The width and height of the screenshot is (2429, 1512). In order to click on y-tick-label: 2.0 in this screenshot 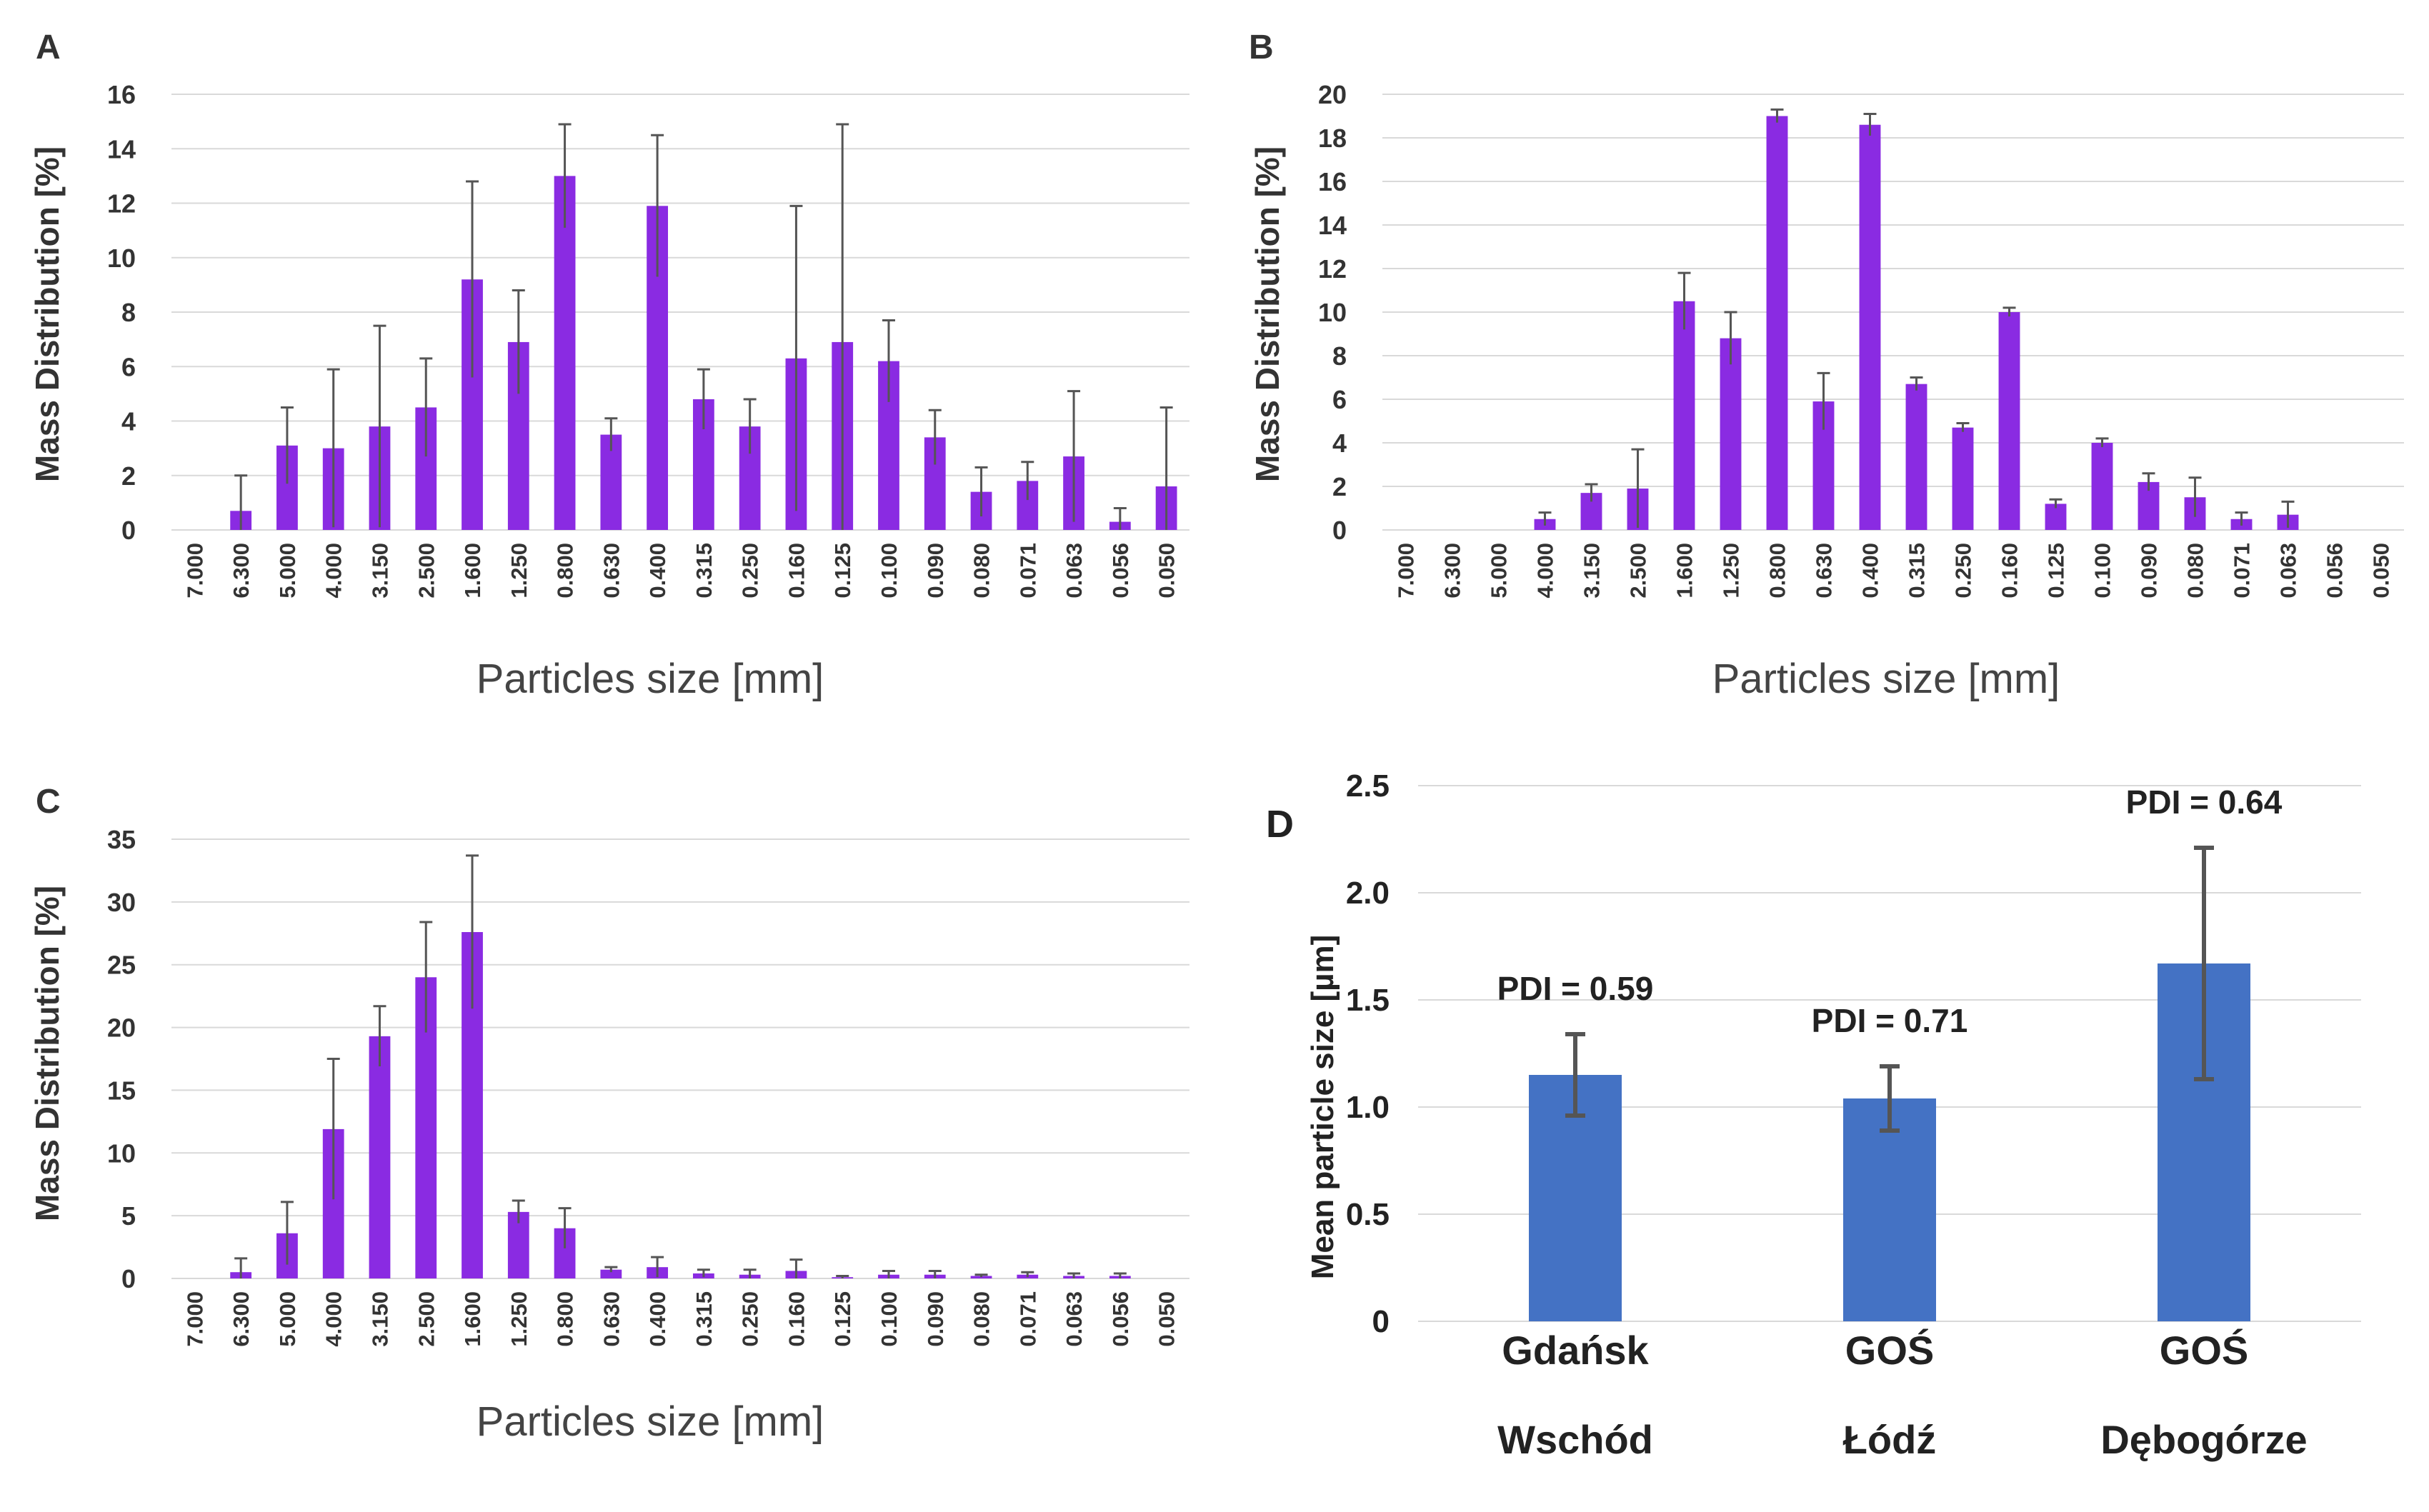, I will do `click(1368, 893)`.